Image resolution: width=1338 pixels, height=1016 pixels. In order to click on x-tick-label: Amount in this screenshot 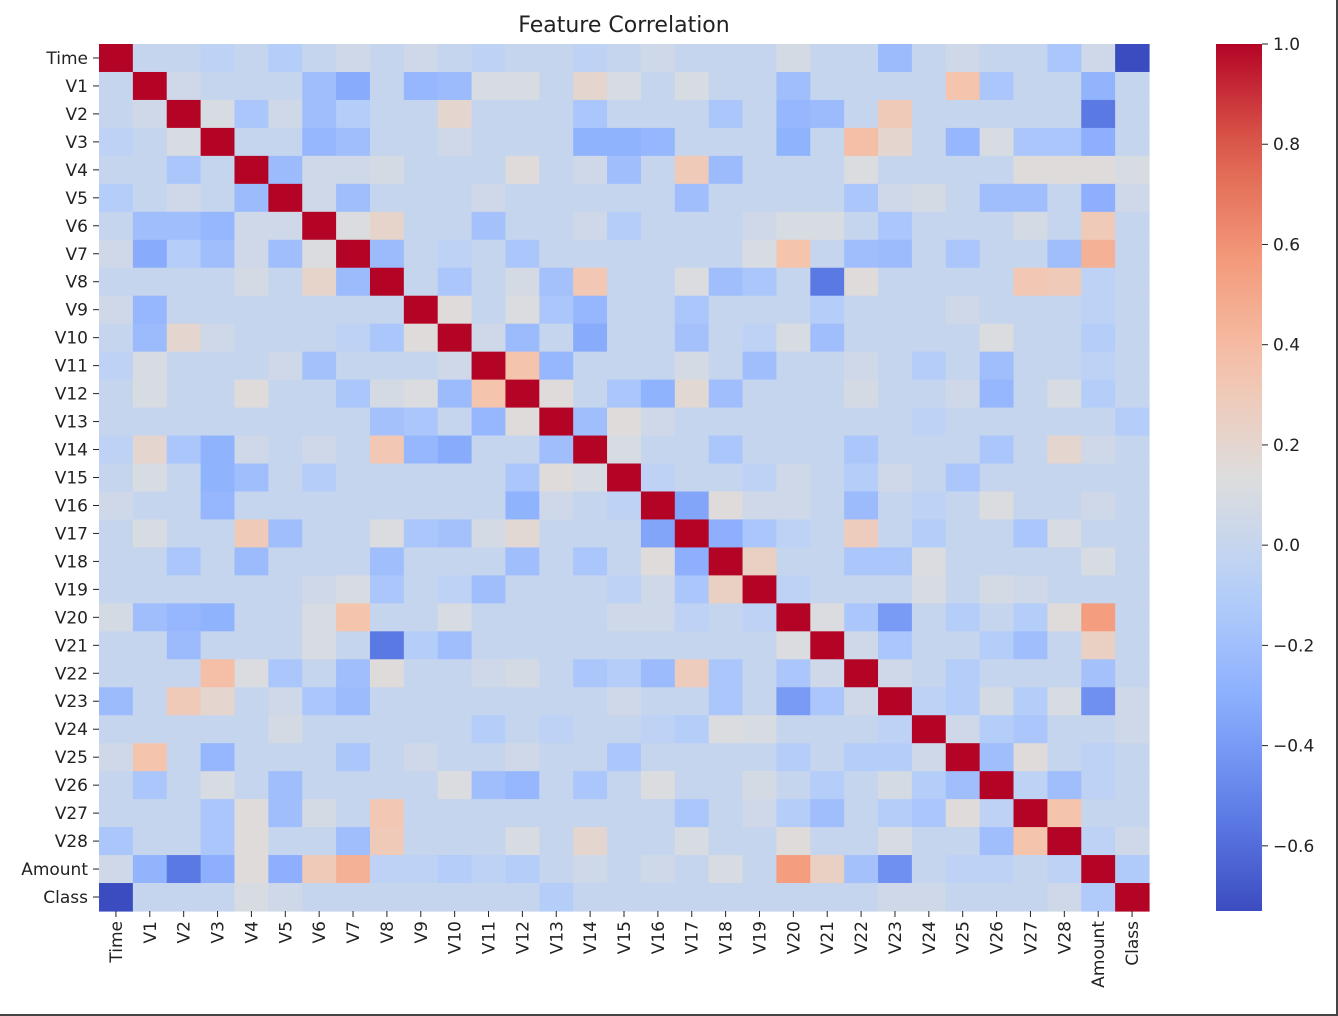, I will do `click(1099, 954)`.